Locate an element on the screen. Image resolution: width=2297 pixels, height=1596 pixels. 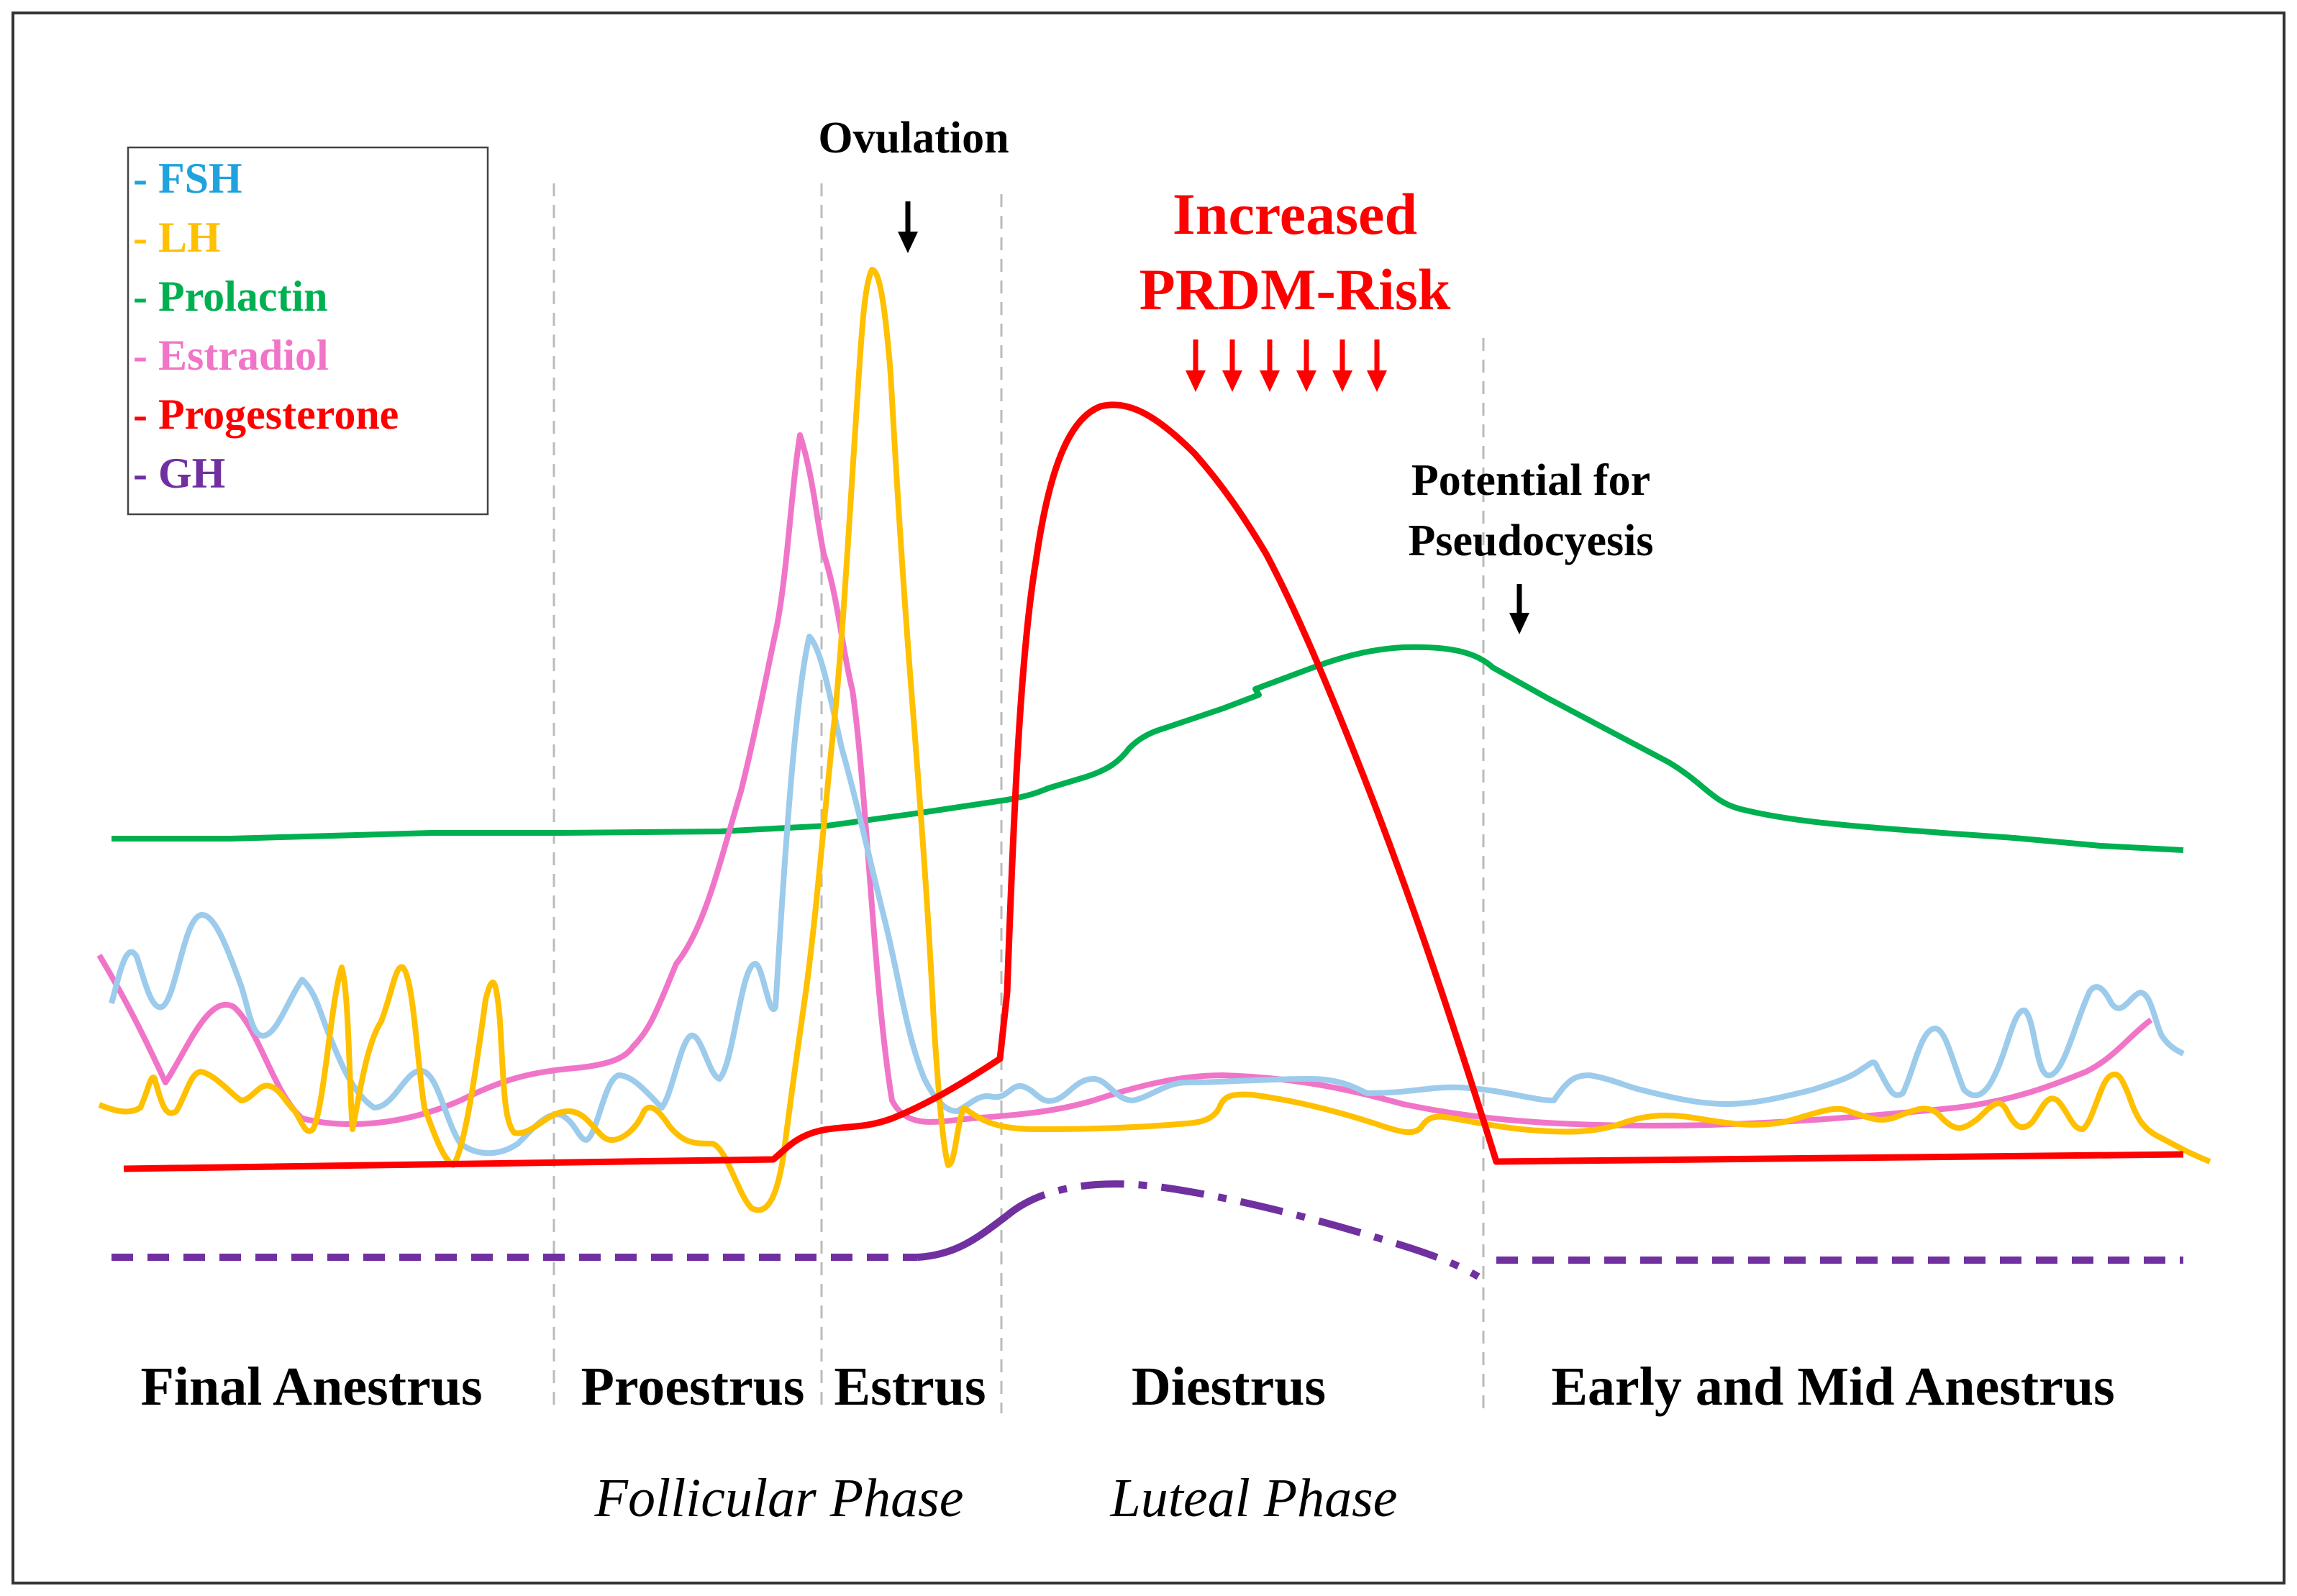
pseudocyesis-label-line1: Potential for is located at coordinates (1531, 480).